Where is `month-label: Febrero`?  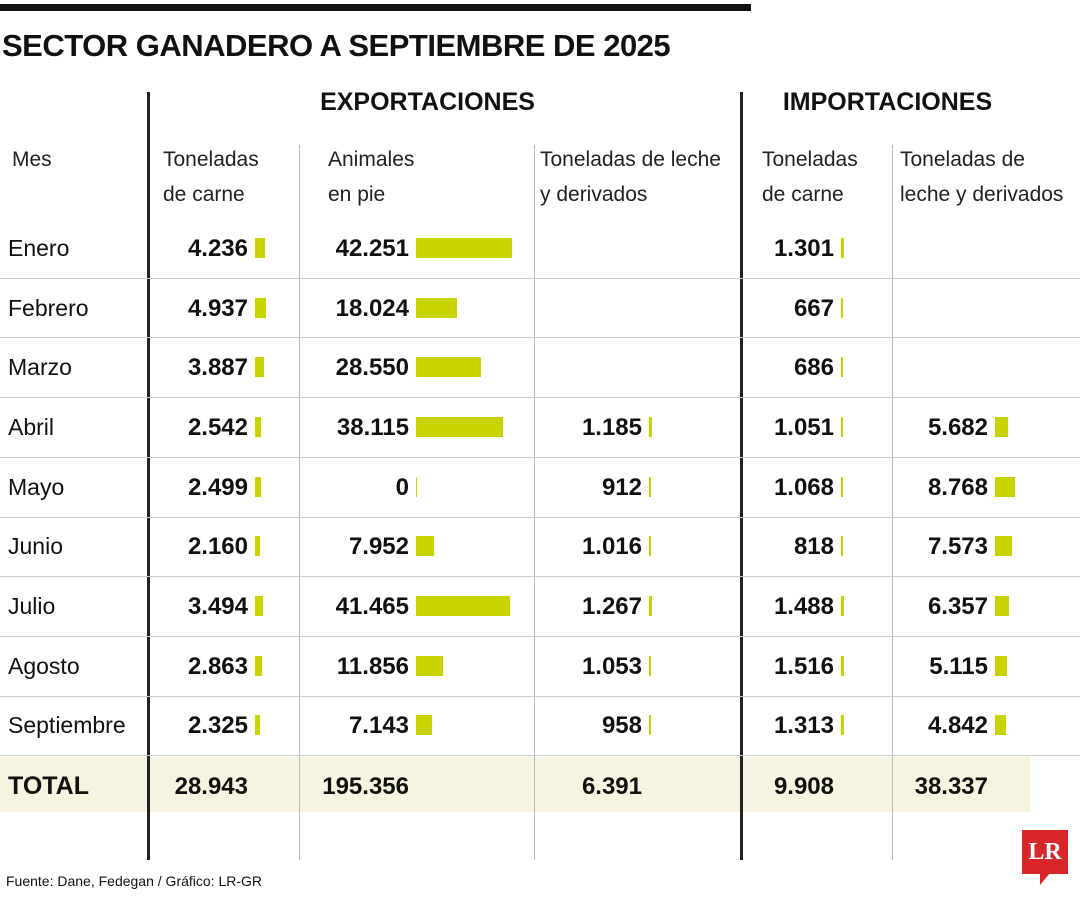
month-label: Febrero is located at coordinates (48, 307).